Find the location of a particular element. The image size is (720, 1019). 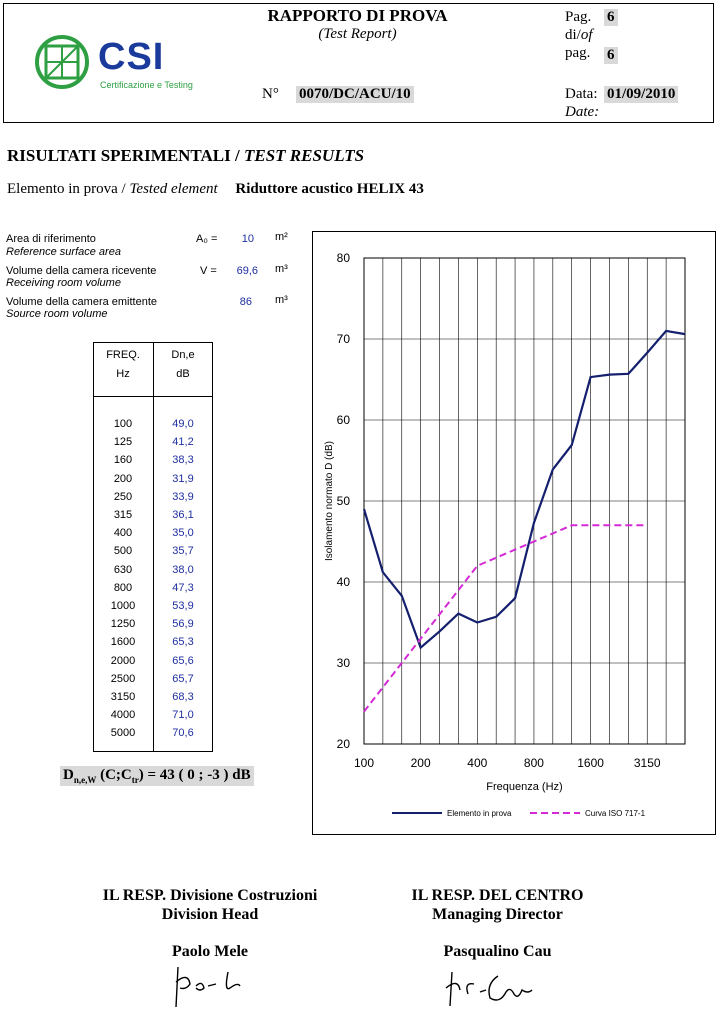

param-unit: m² is located at coordinates (281, 237).